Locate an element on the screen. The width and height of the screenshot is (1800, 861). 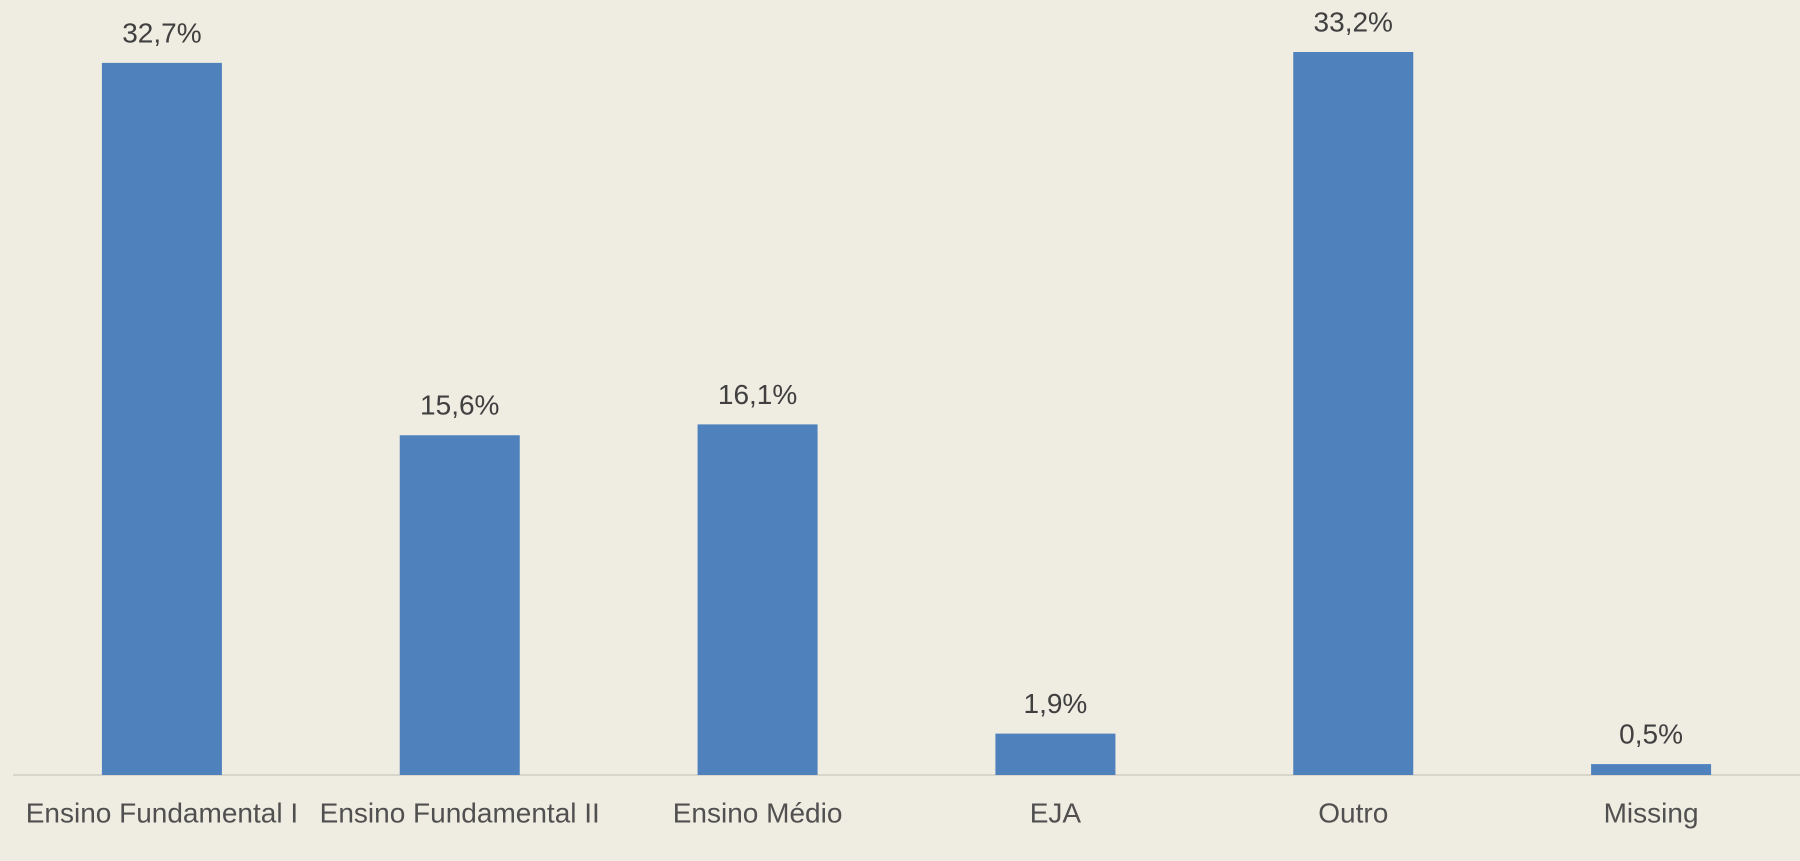
x-tick-label: EJA is located at coordinates (1056, 812).